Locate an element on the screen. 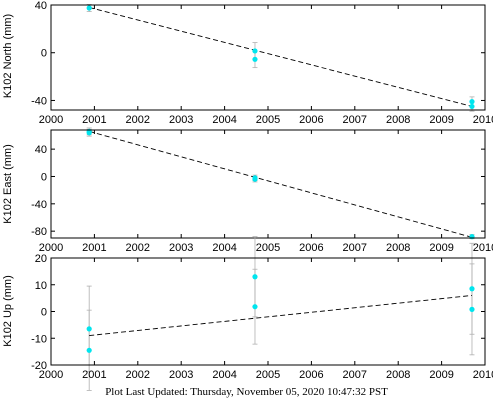 The height and width of the screenshot is (404, 493). y-axis-label-3: K102 Up (mm) is located at coordinates (8, 311).